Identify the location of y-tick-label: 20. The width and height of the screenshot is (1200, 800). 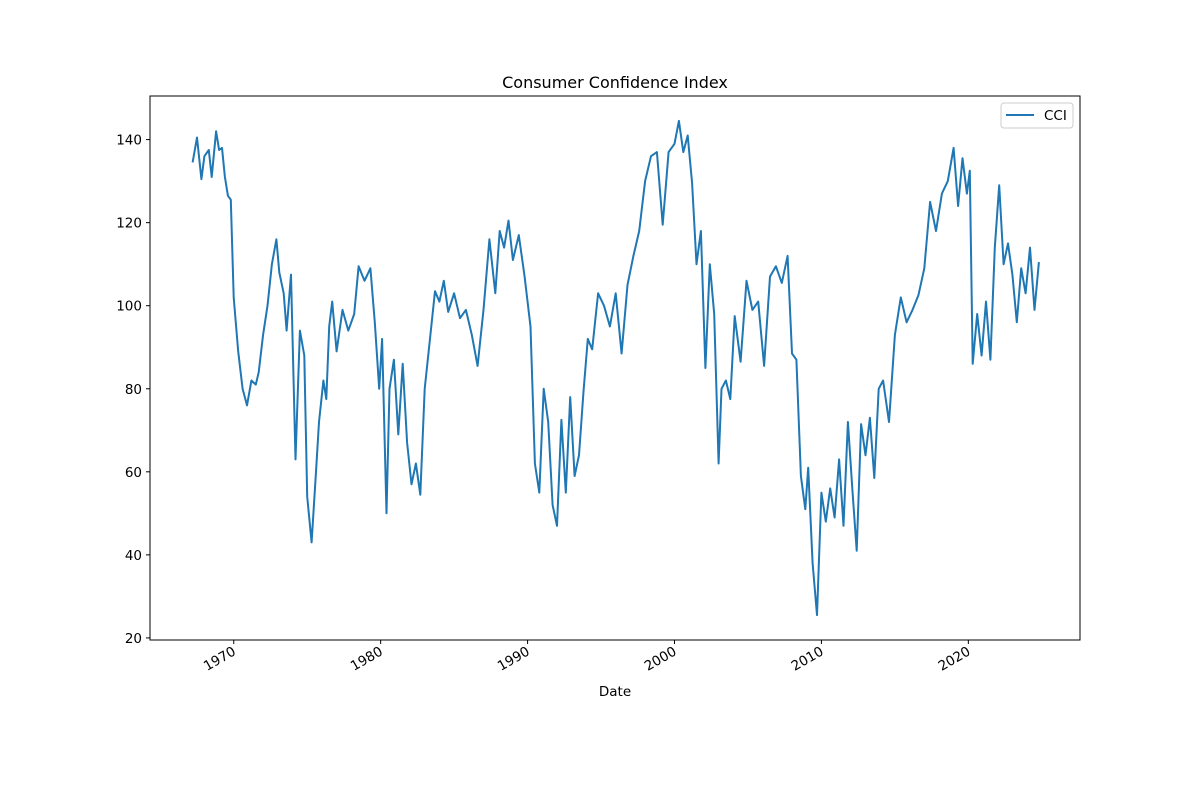
(133, 639).